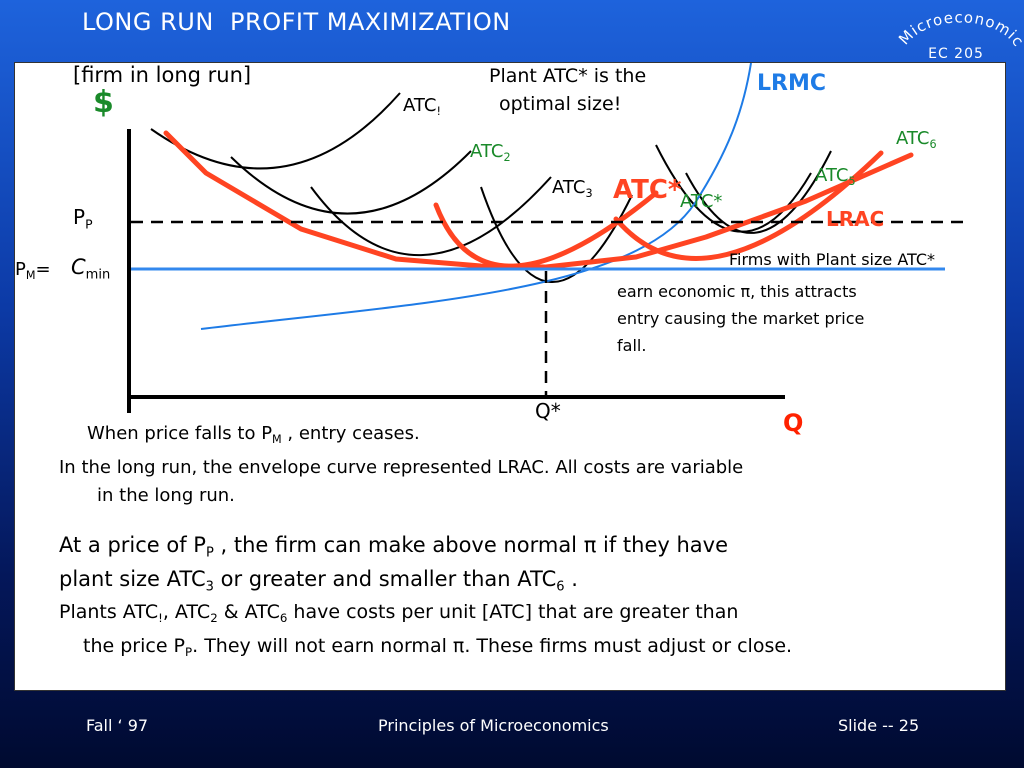 The image size is (1024, 768). I want to click on atc2-curve, so click(431, 216).